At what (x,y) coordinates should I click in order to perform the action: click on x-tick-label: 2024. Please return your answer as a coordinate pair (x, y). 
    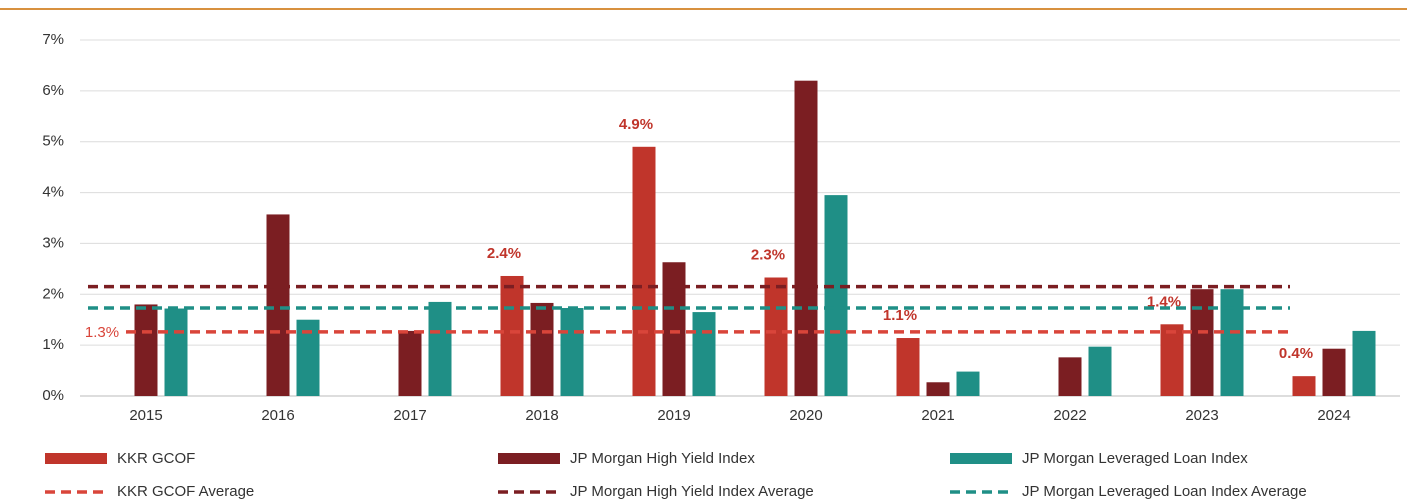
    Looking at the image, I should click on (1333, 415).